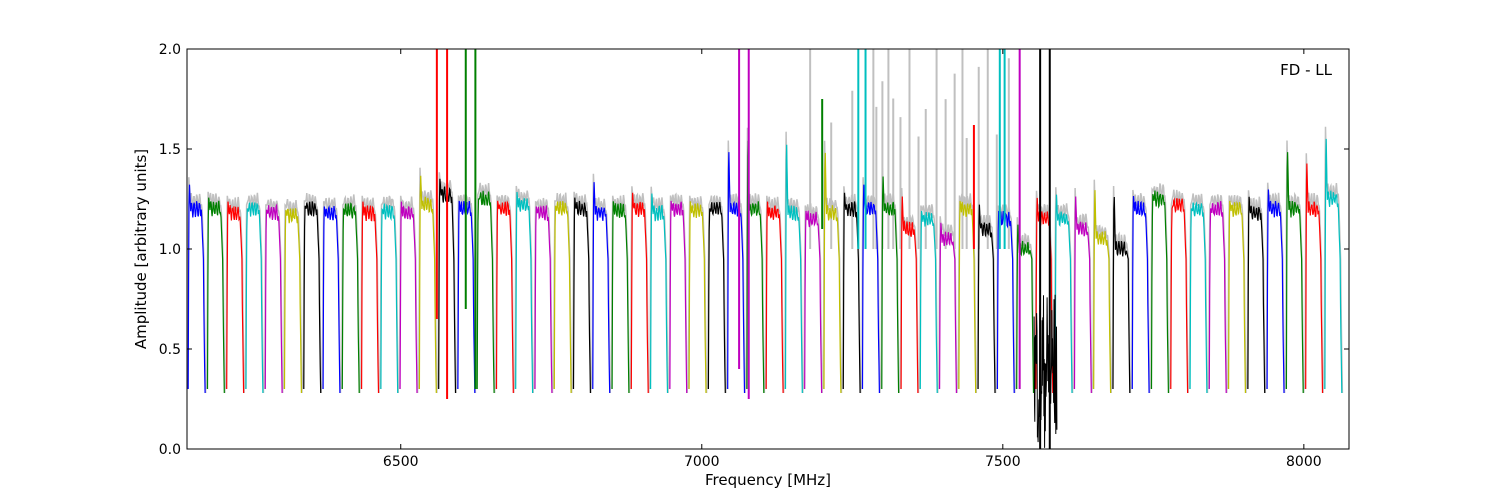  I want to click on noisy-region-line, so click(1045, 371).